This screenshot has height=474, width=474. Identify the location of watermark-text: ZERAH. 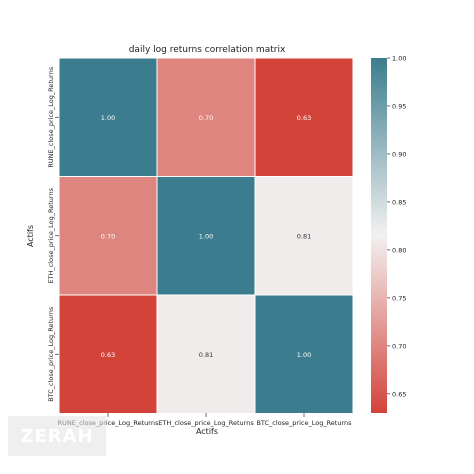
(57, 436).